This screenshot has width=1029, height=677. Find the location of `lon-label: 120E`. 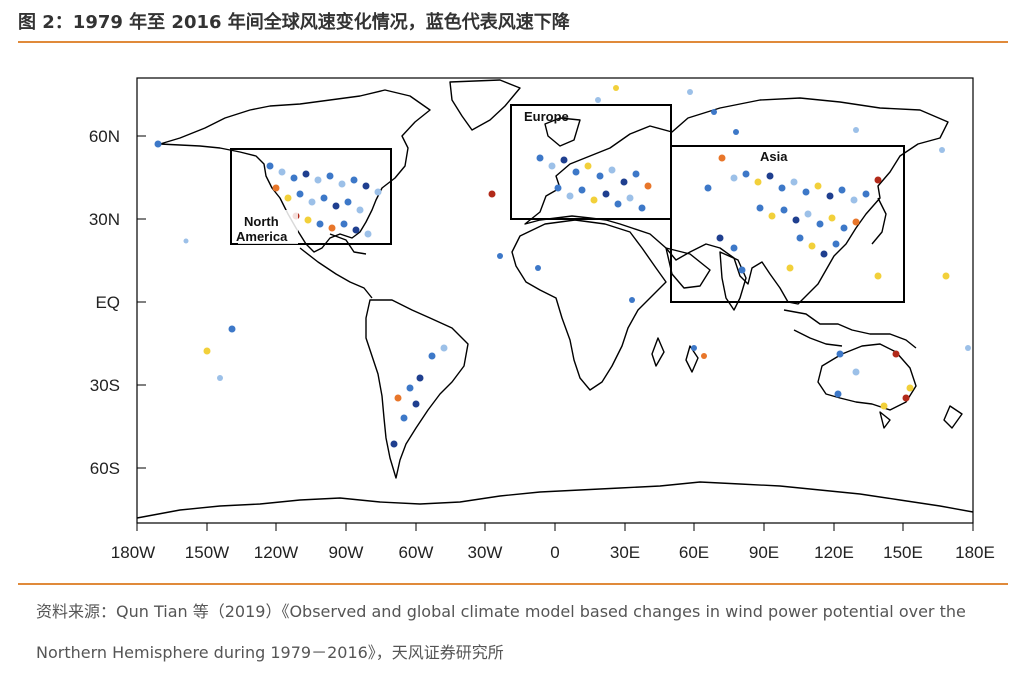

lon-label: 120E is located at coordinates (834, 552).